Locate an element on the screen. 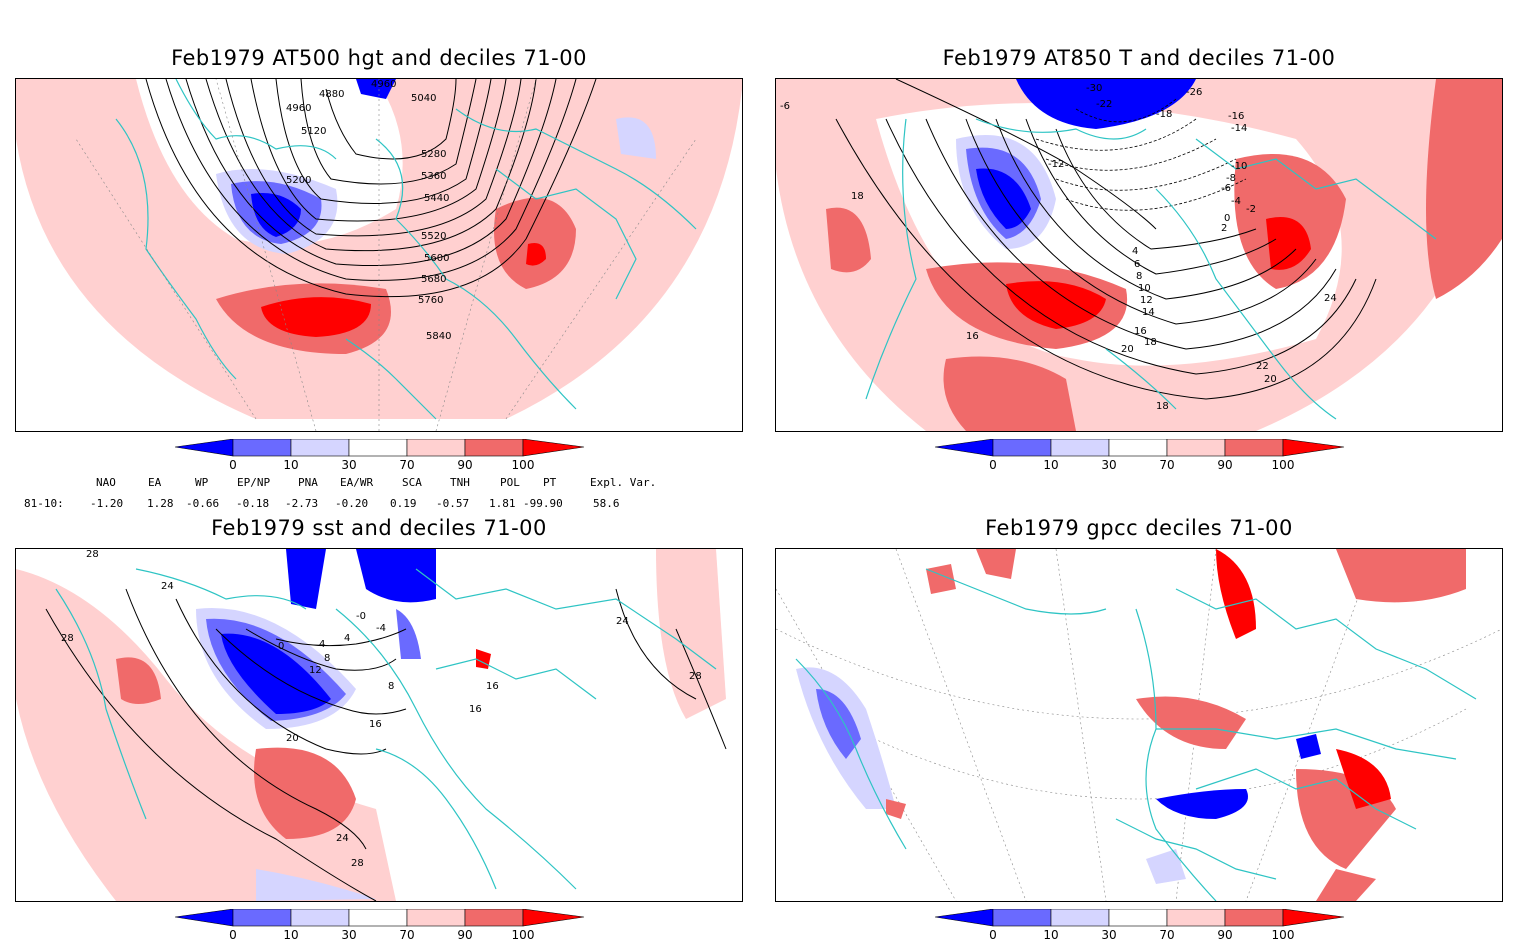 The height and width of the screenshot is (945, 1520). index-name: WP is located at coordinates (202, 482).